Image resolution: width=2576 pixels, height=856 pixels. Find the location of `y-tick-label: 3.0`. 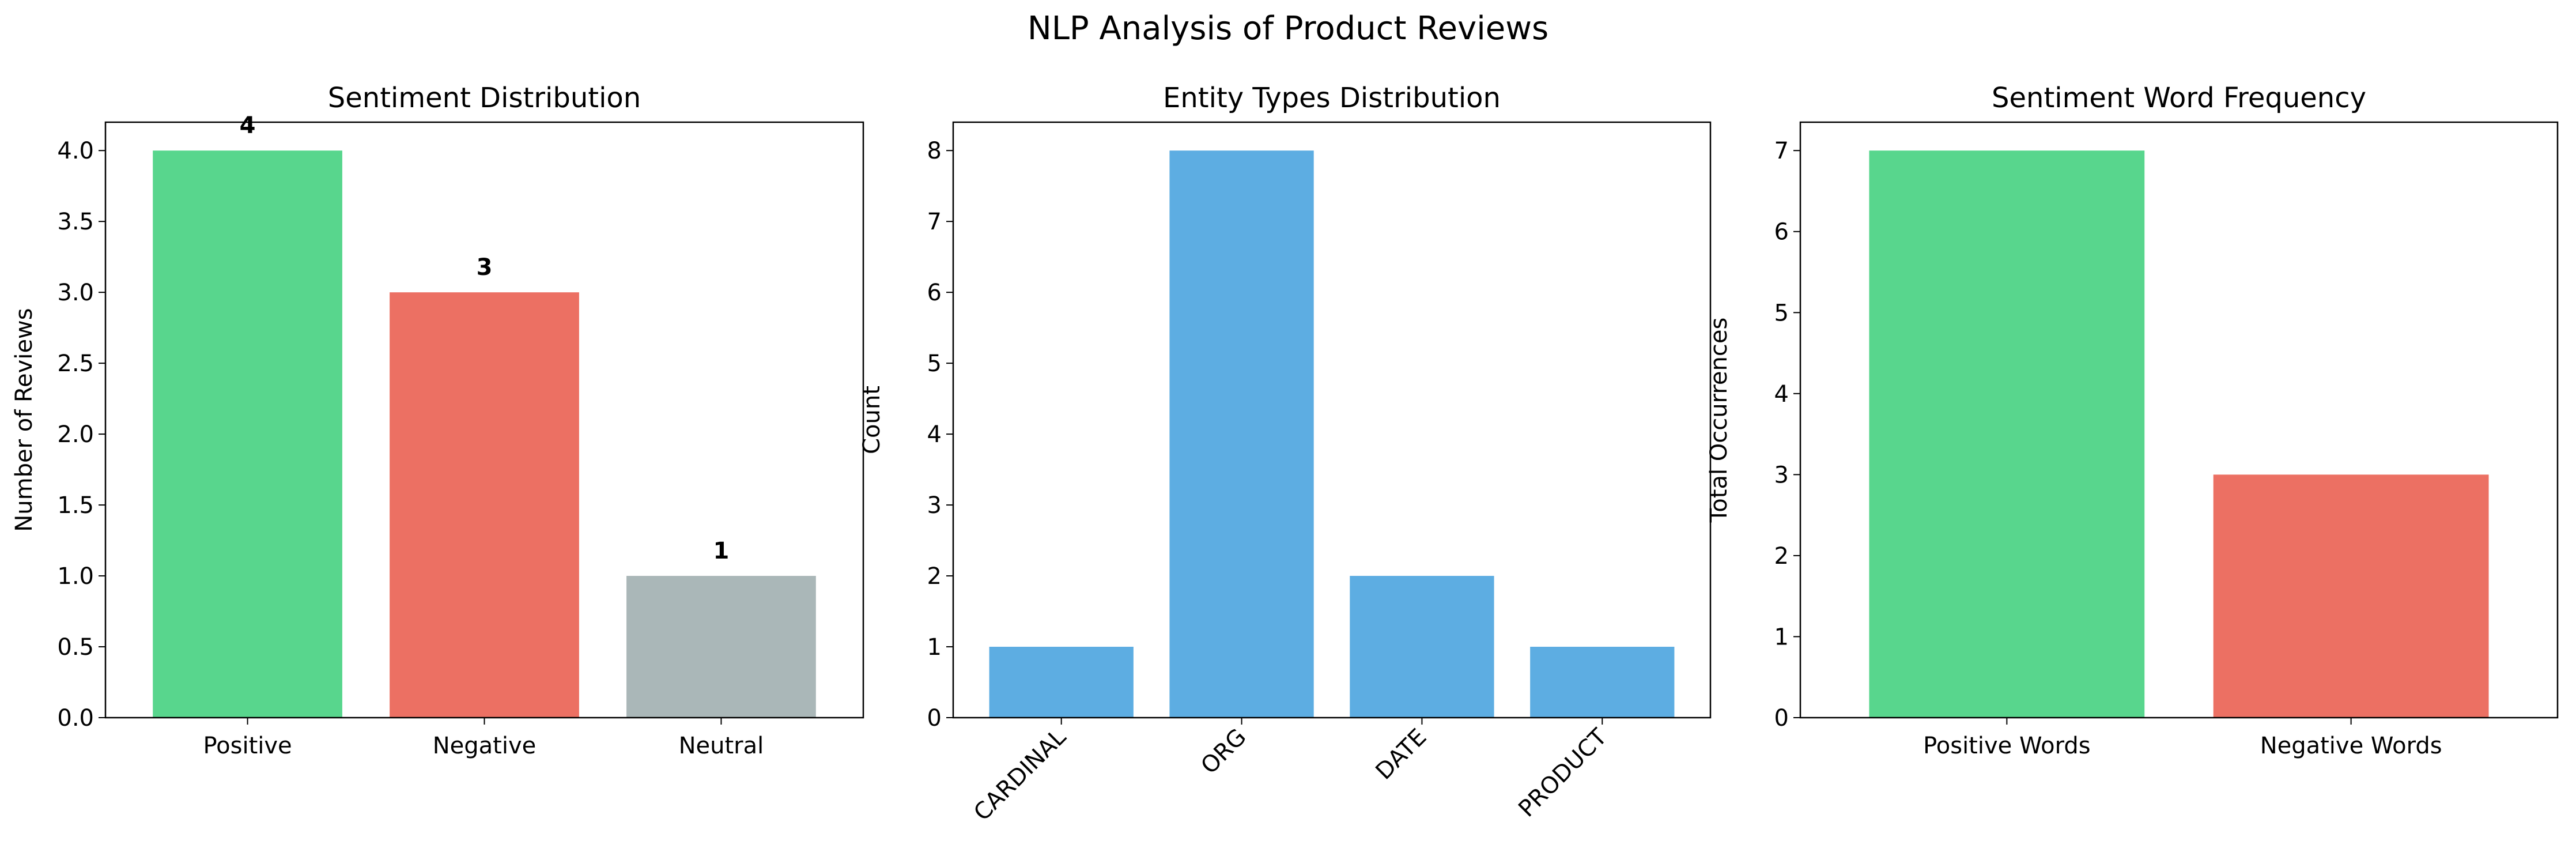

y-tick-label: 3.0 is located at coordinates (75, 293).